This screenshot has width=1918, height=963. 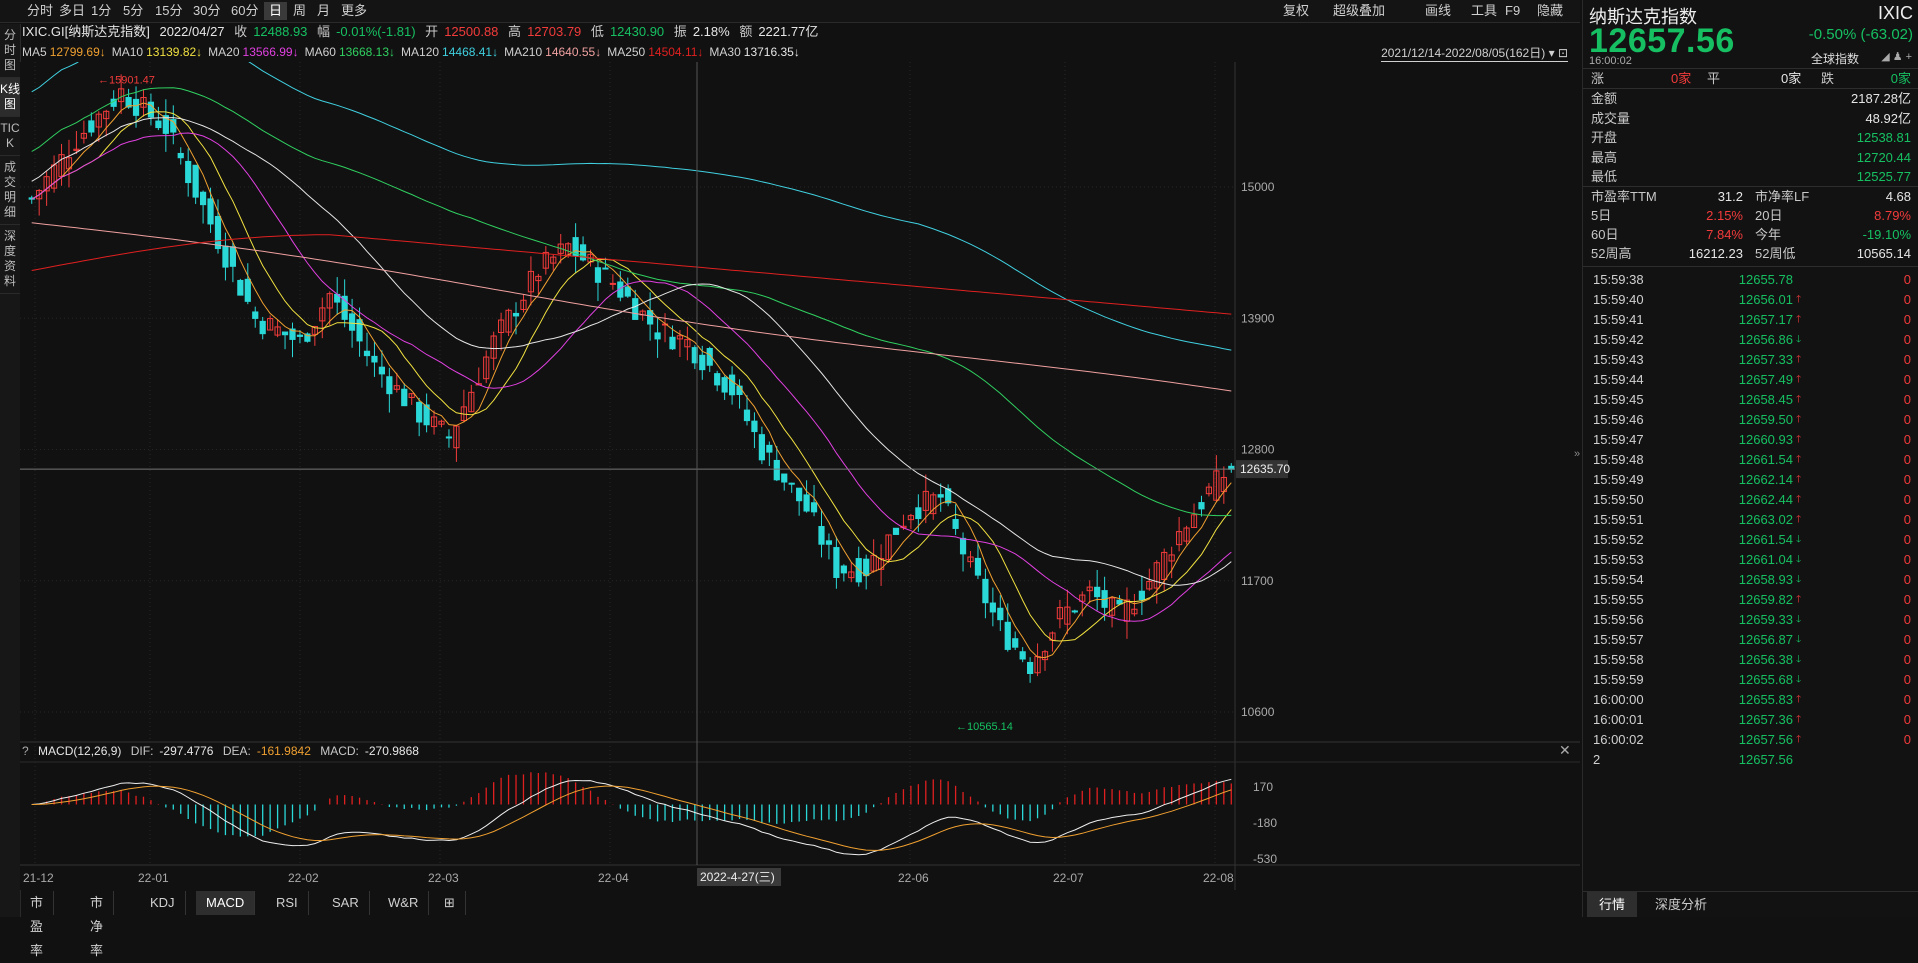 I want to click on dea-label: DEA:, so click(x=236, y=751).